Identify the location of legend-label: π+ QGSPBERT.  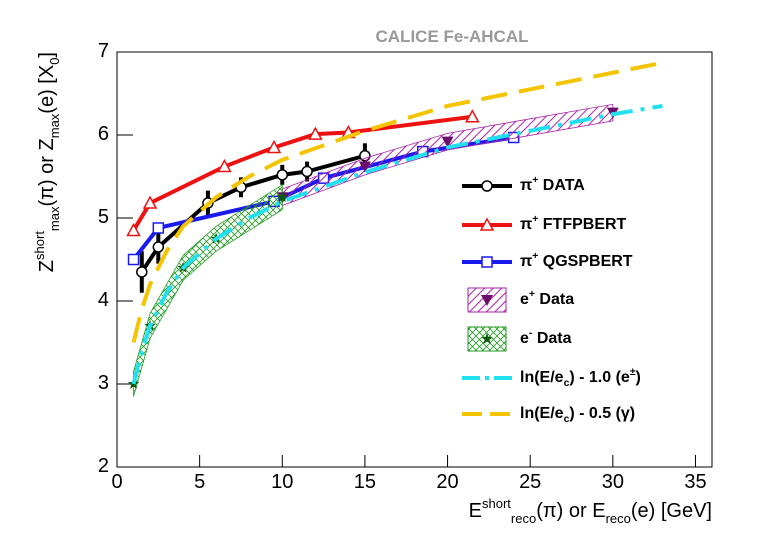
(576, 260).